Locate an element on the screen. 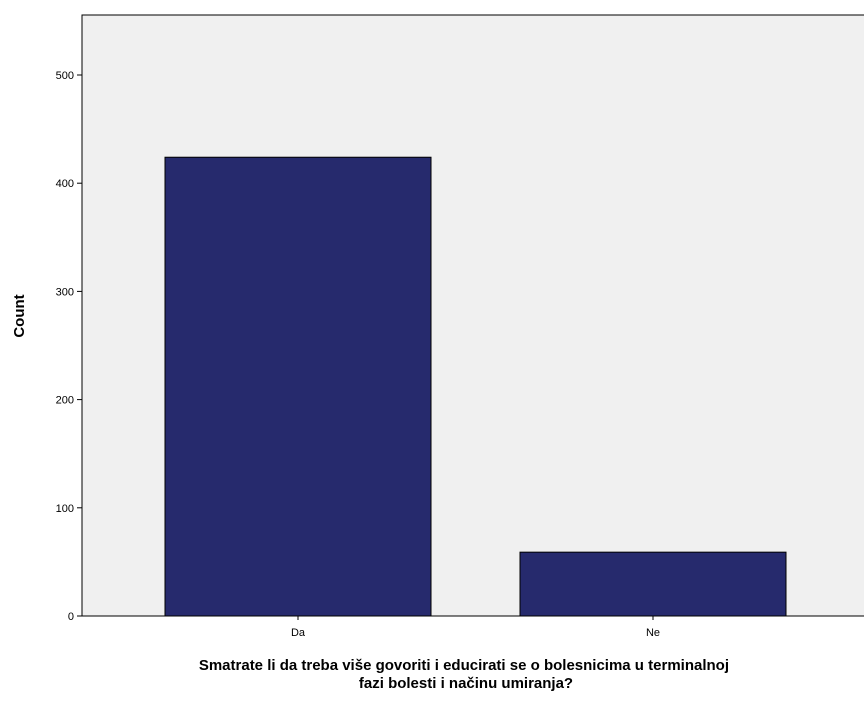 Image resolution: width=864 pixels, height=701 pixels. y-tick-label: 100 is located at coordinates (65, 509).